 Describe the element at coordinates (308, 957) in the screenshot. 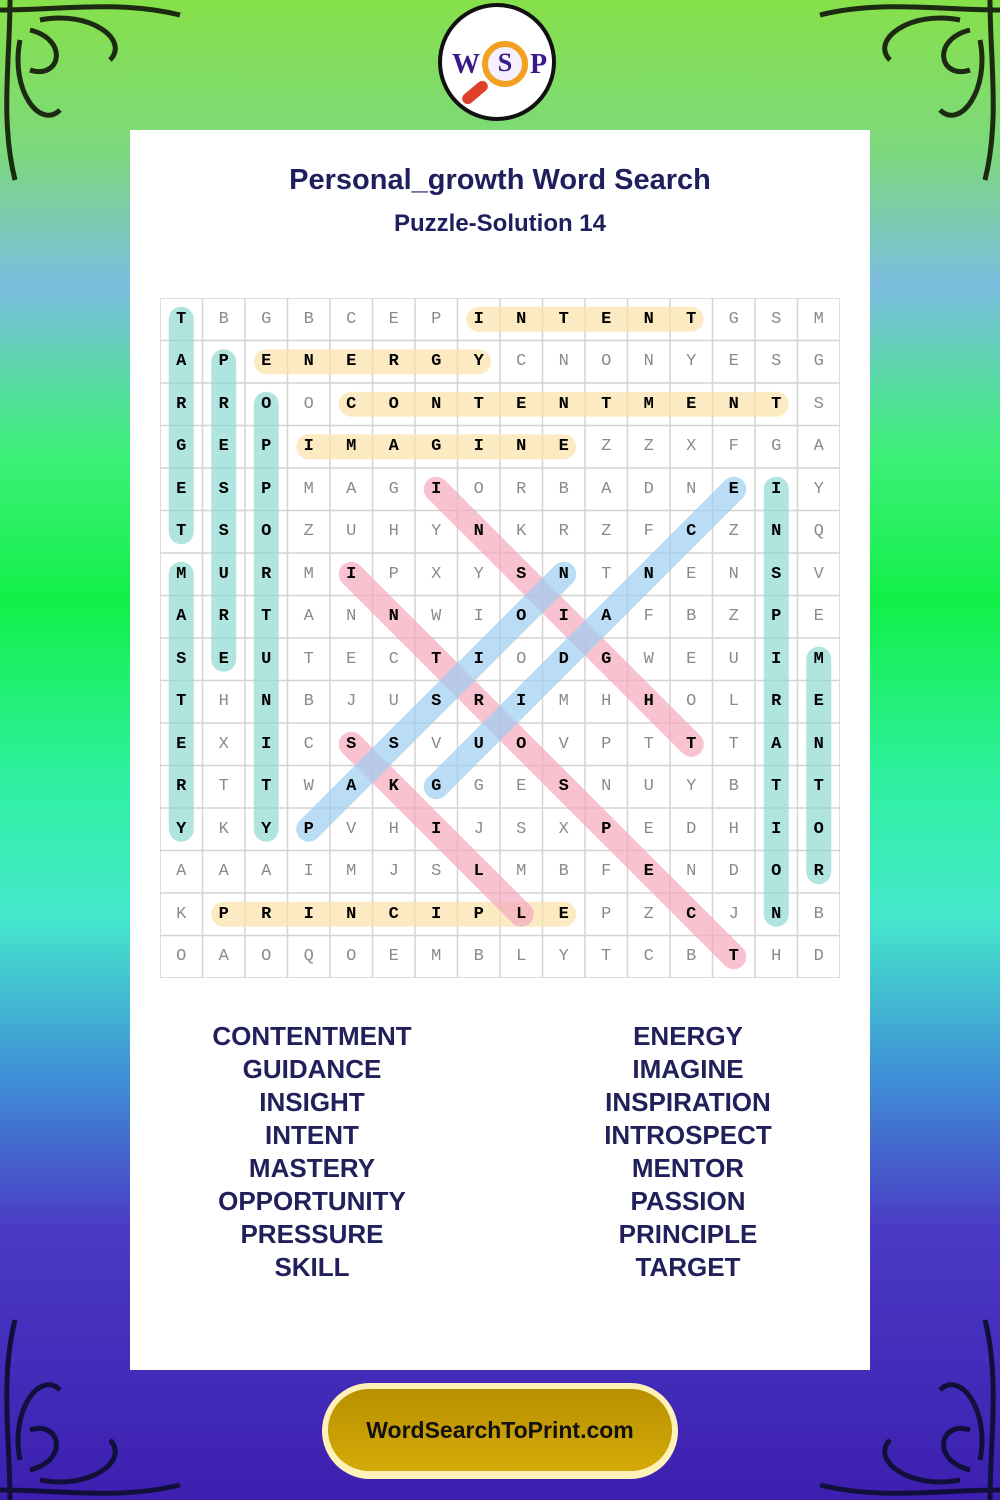

I see `grid-cell: Q` at that location.